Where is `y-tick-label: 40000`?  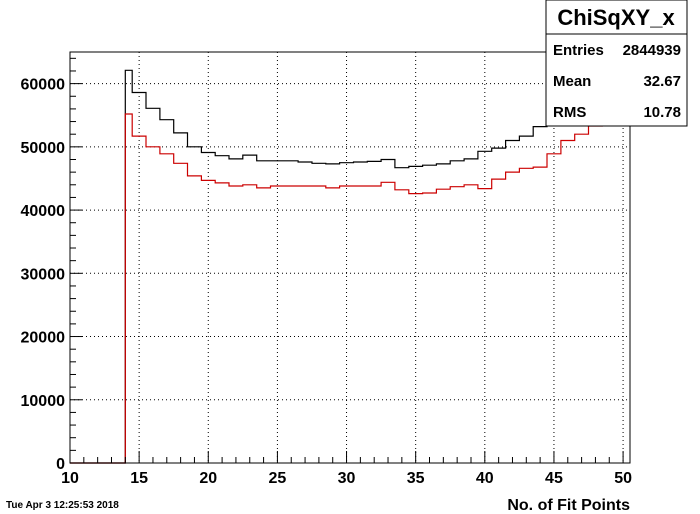 y-tick-label: 40000 is located at coordinates (43, 211).